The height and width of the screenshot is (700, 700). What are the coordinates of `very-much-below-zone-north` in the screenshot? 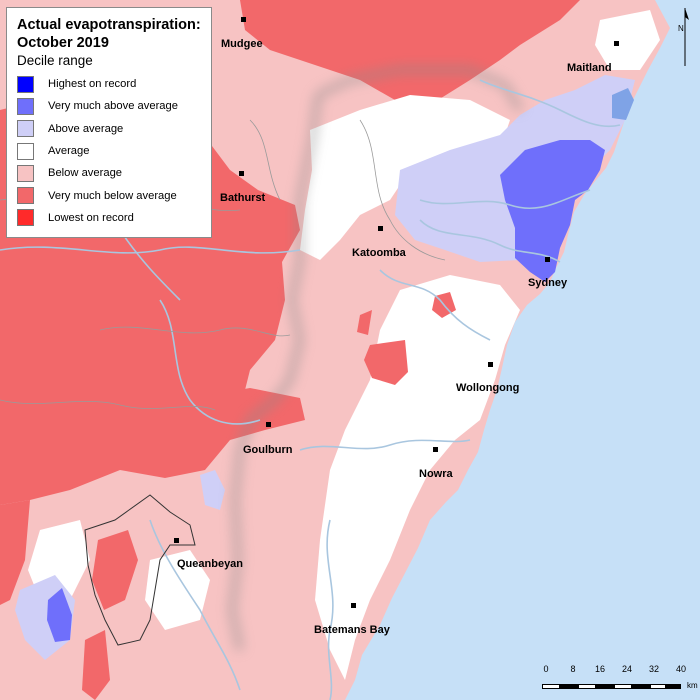 It's located at (410, 52).